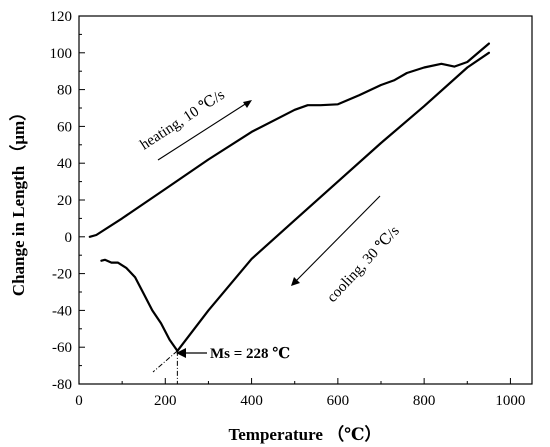 This screenshot has width=550, height=447. Describe the element at coordinates (64, 127) in the screenshot. I see `y-tick-label: 60` at that location.